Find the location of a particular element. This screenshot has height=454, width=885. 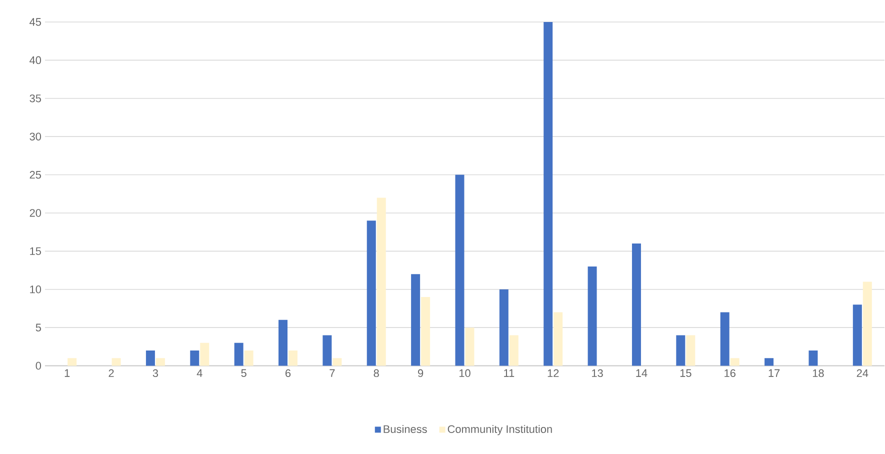

x-tick-label: 16 is located at coordinates (730, 373).